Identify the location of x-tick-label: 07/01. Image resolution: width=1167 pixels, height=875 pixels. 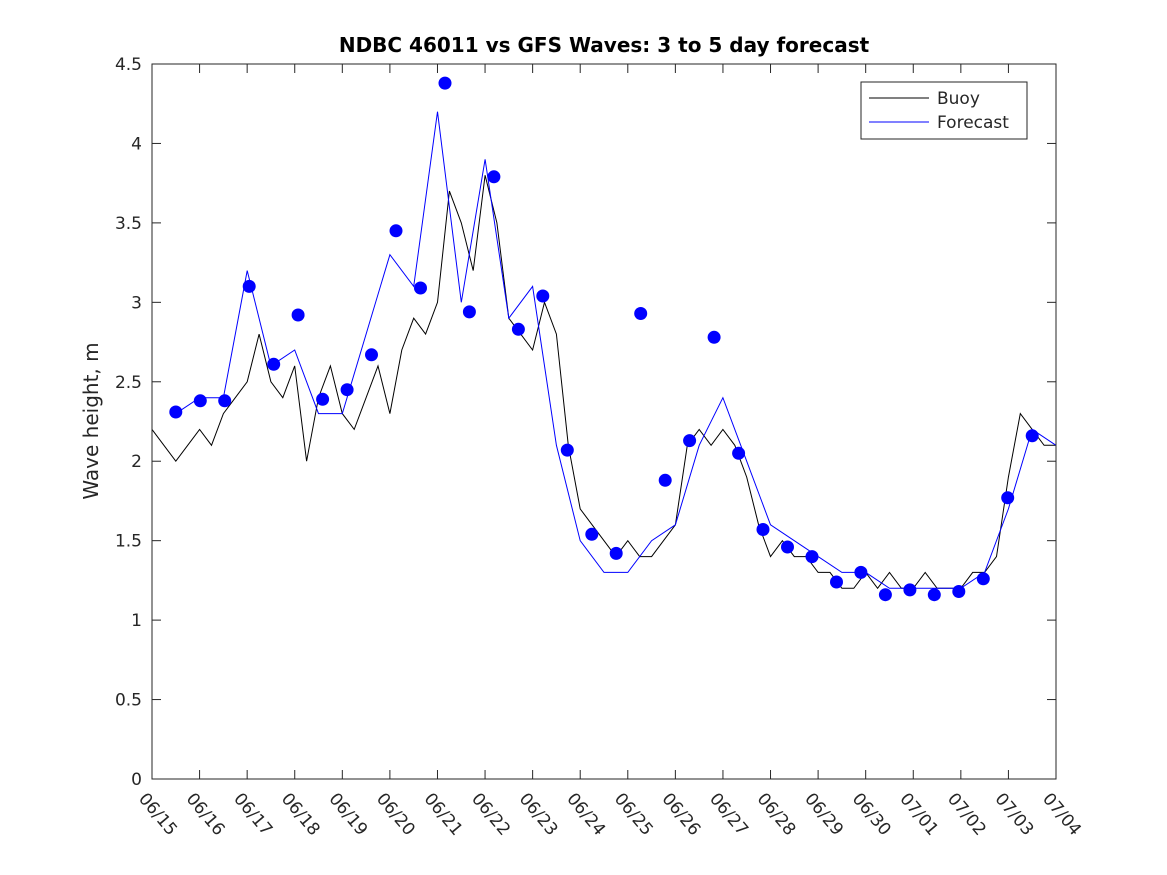
(918, 814).